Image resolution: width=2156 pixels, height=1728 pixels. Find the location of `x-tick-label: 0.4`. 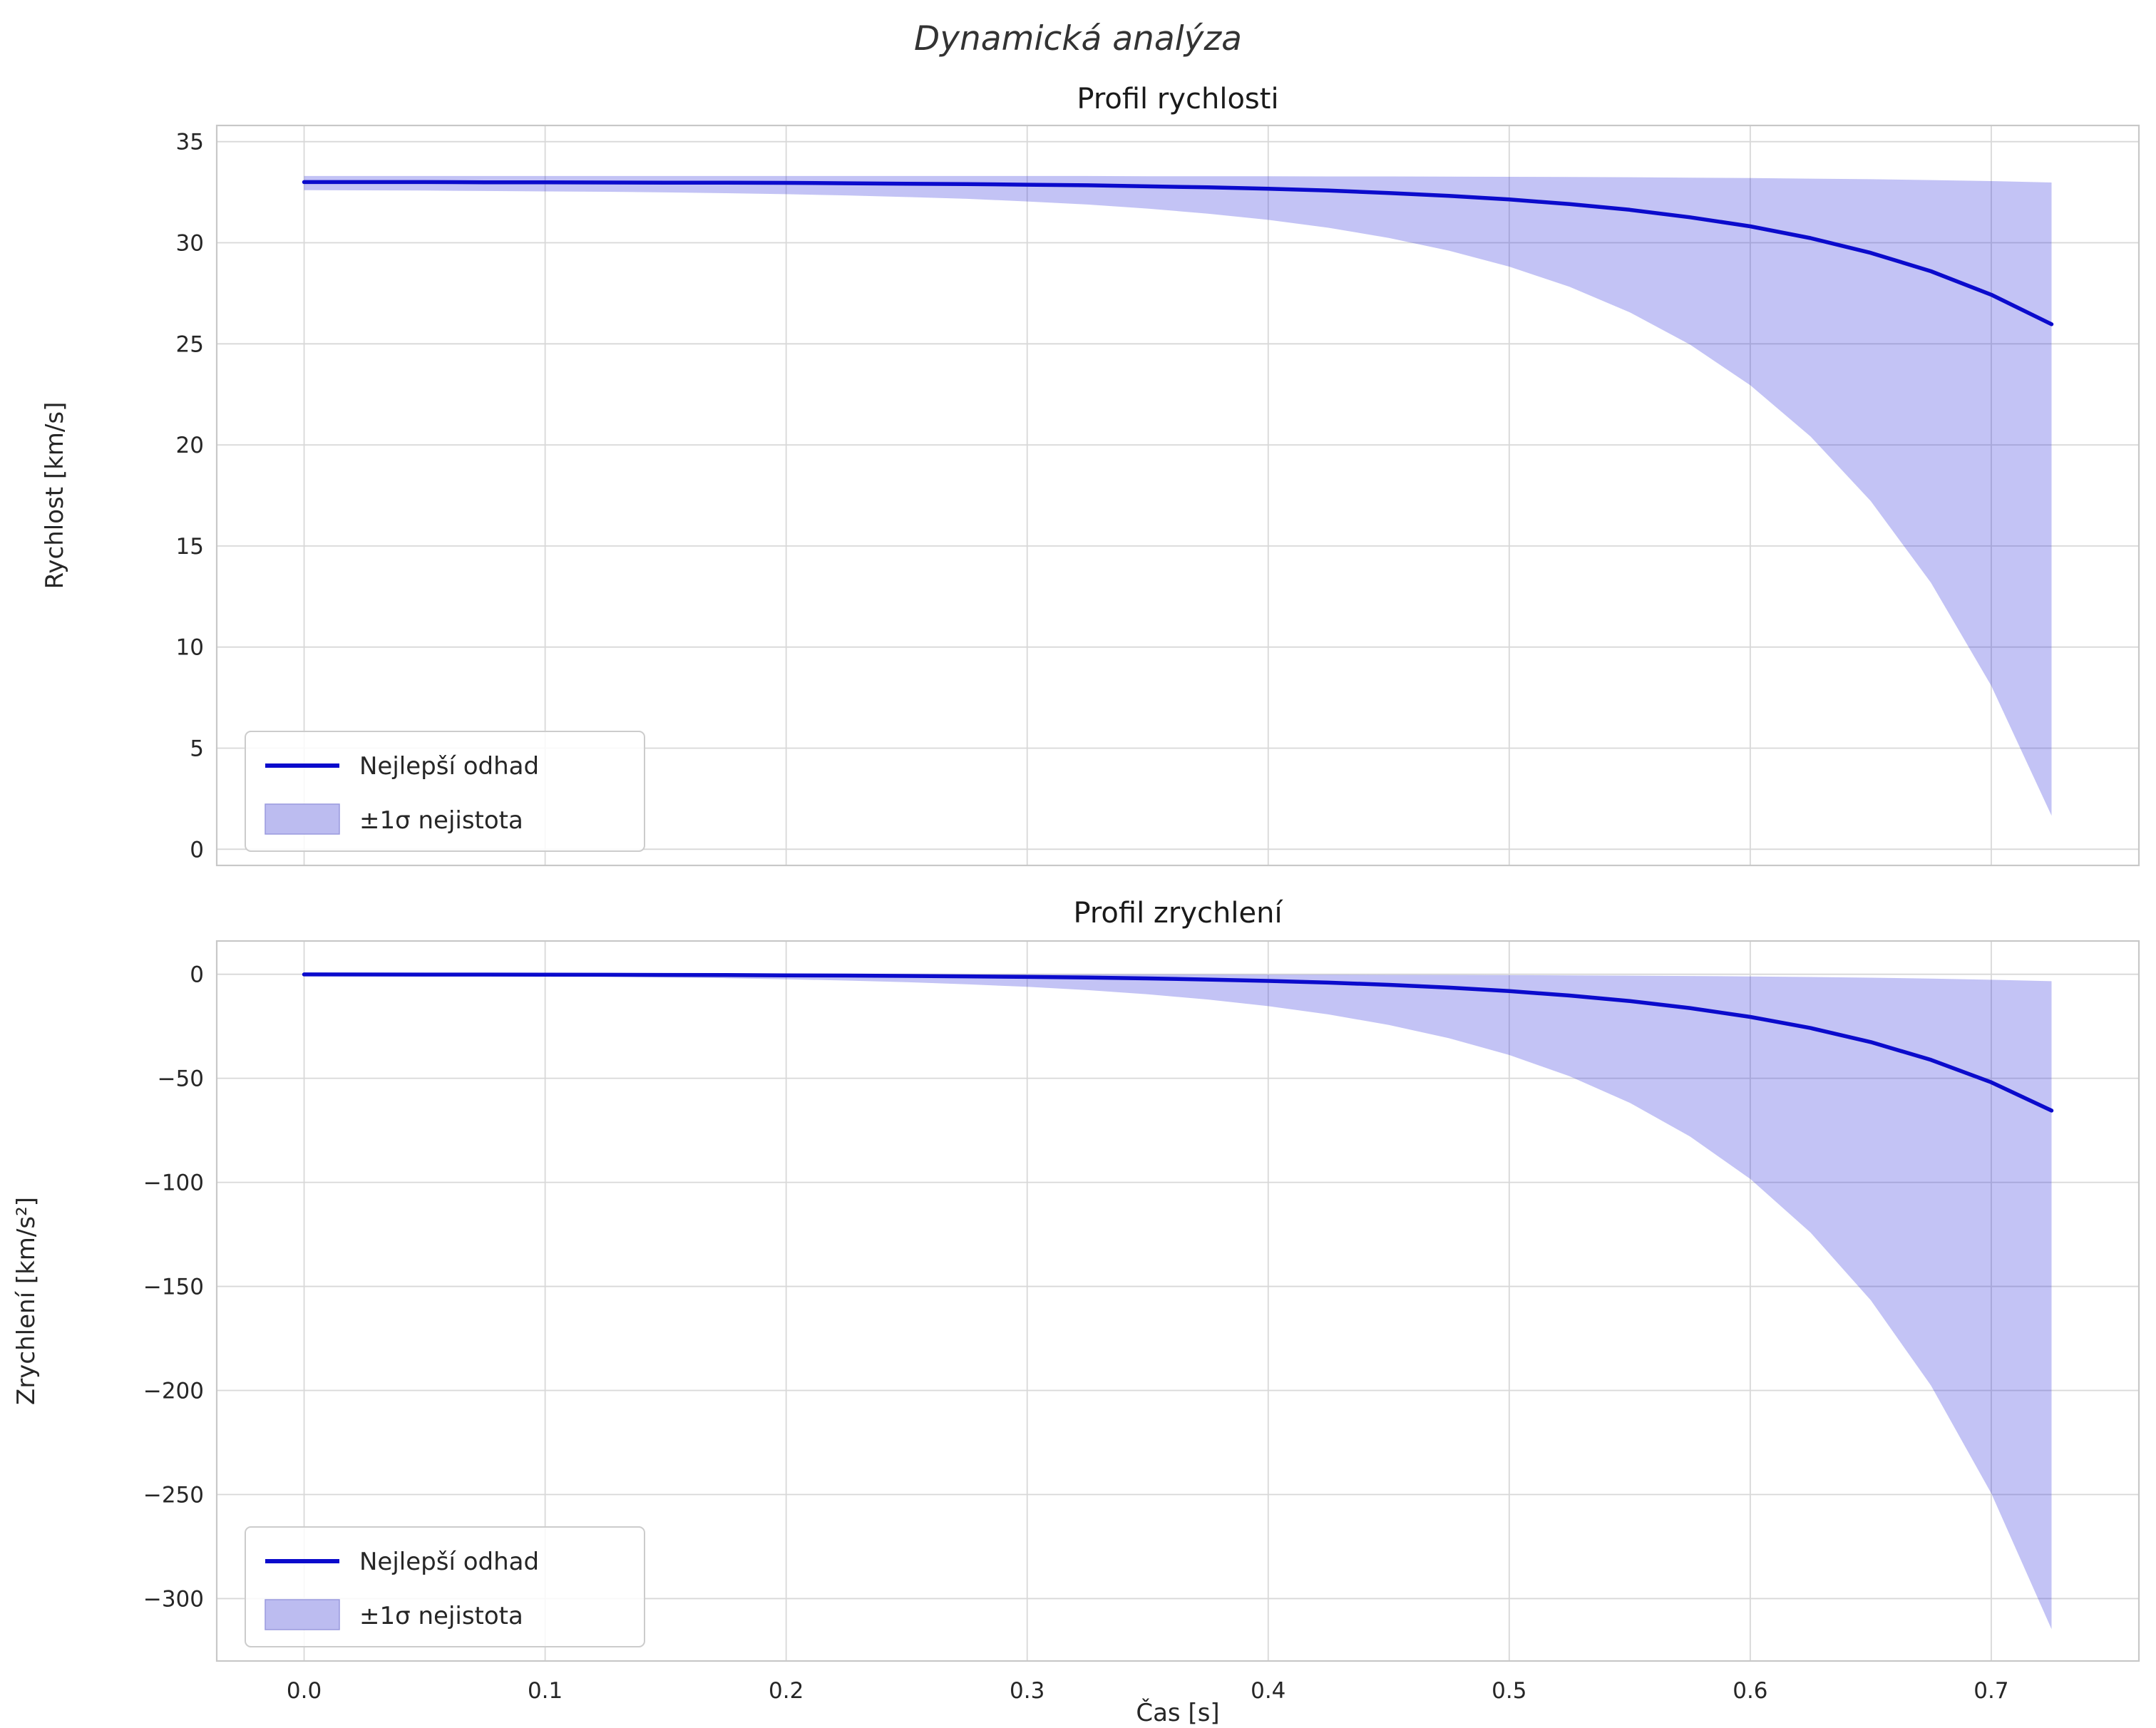

x-tick-label: 0.4 is located at coordinates (1268, 1691).